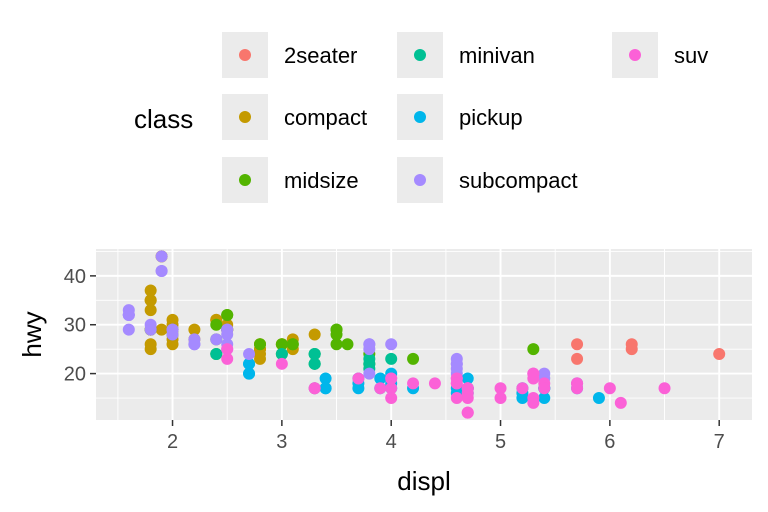 Image resolution: width=768 pixels, height=512 pixels. I want to click on legend-label: 2seater, so click(320, 55).